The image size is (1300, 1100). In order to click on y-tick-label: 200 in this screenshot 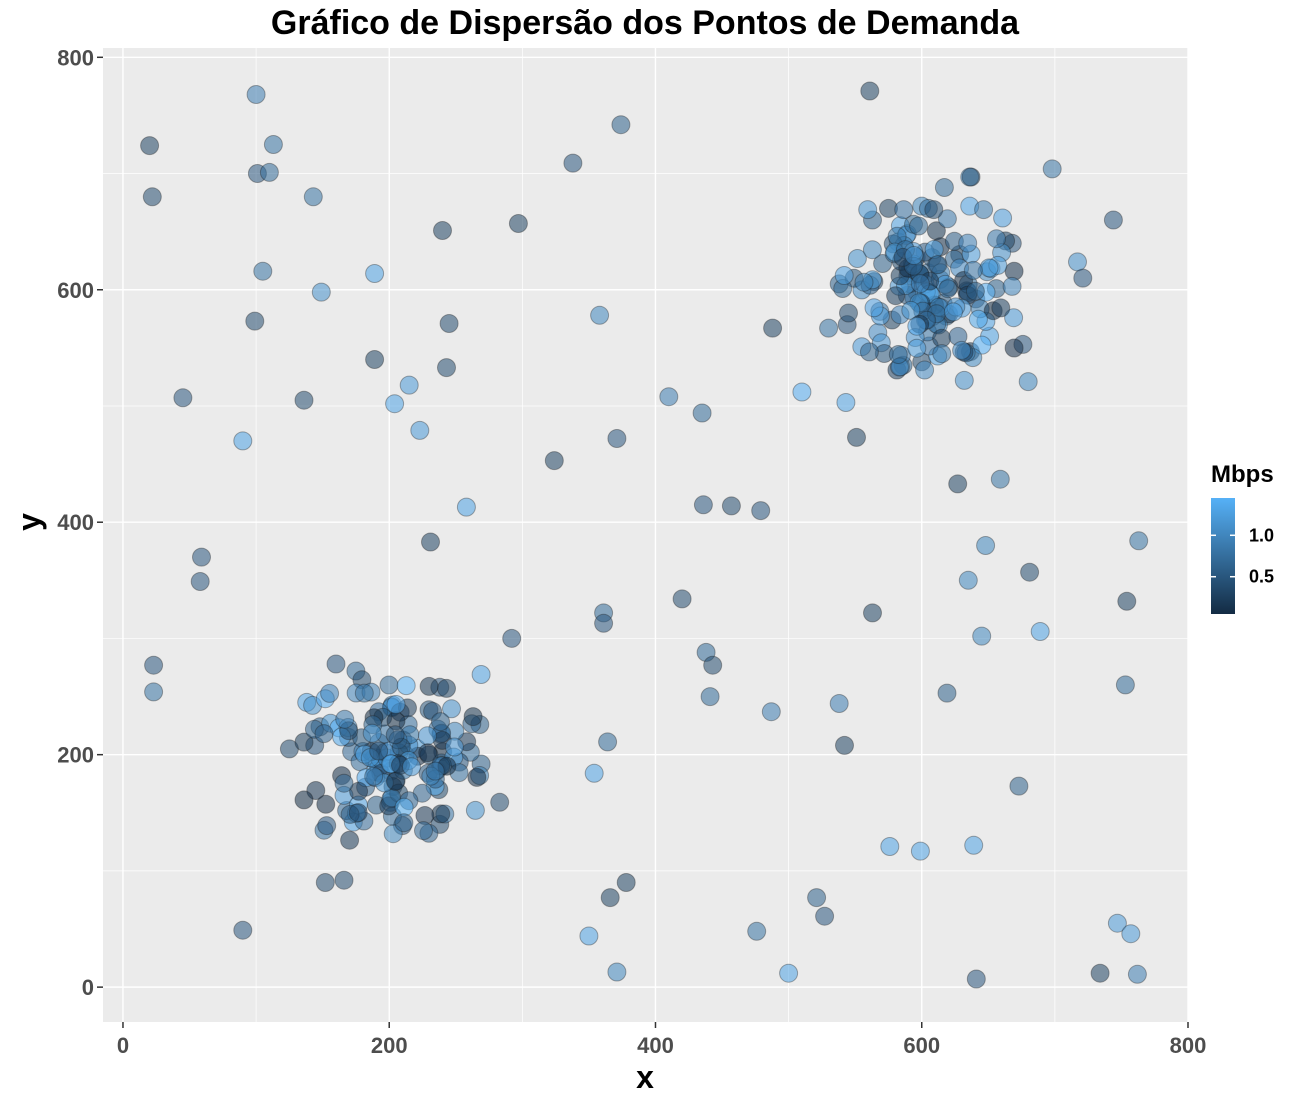, I will do `click(75, 755)`.